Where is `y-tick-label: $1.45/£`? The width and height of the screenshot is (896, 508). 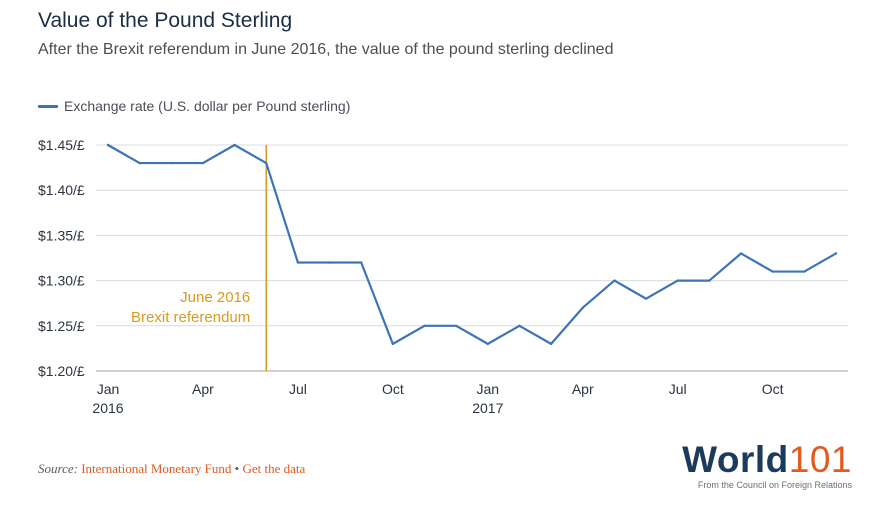 y-tick-label: $1.45/£ is located at coordinates (61, 145).